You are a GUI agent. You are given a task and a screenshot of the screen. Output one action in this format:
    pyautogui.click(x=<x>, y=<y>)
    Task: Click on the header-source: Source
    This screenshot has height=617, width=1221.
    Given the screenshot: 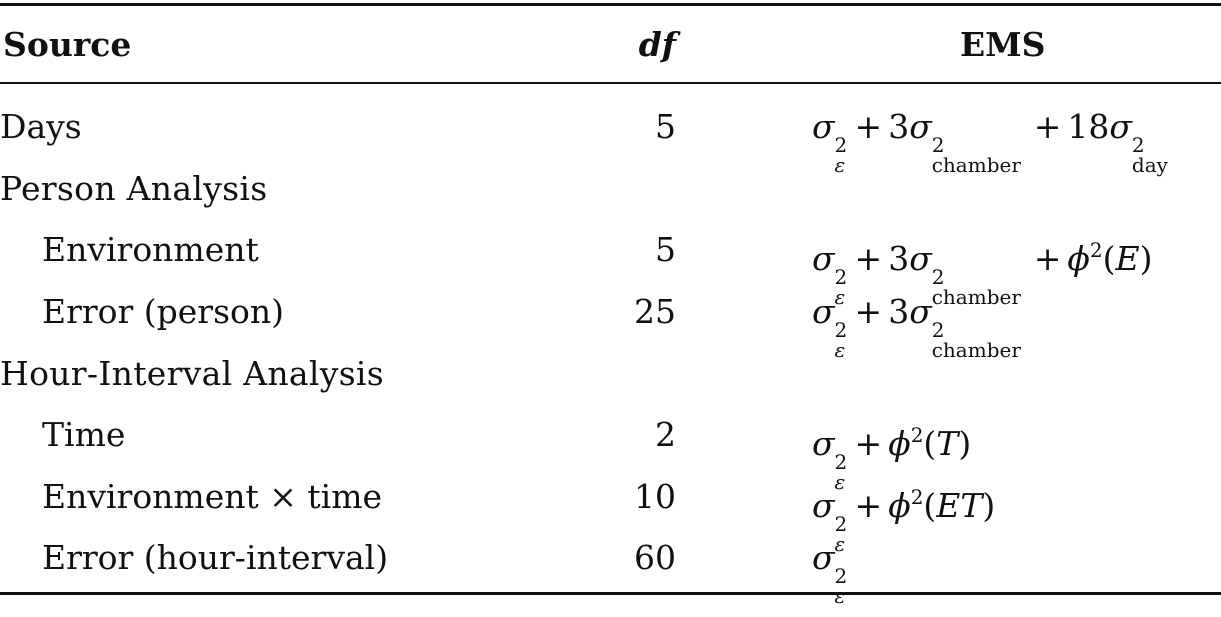 What is the action you would take?
    pyautogui.click(x=67, y=44)
    